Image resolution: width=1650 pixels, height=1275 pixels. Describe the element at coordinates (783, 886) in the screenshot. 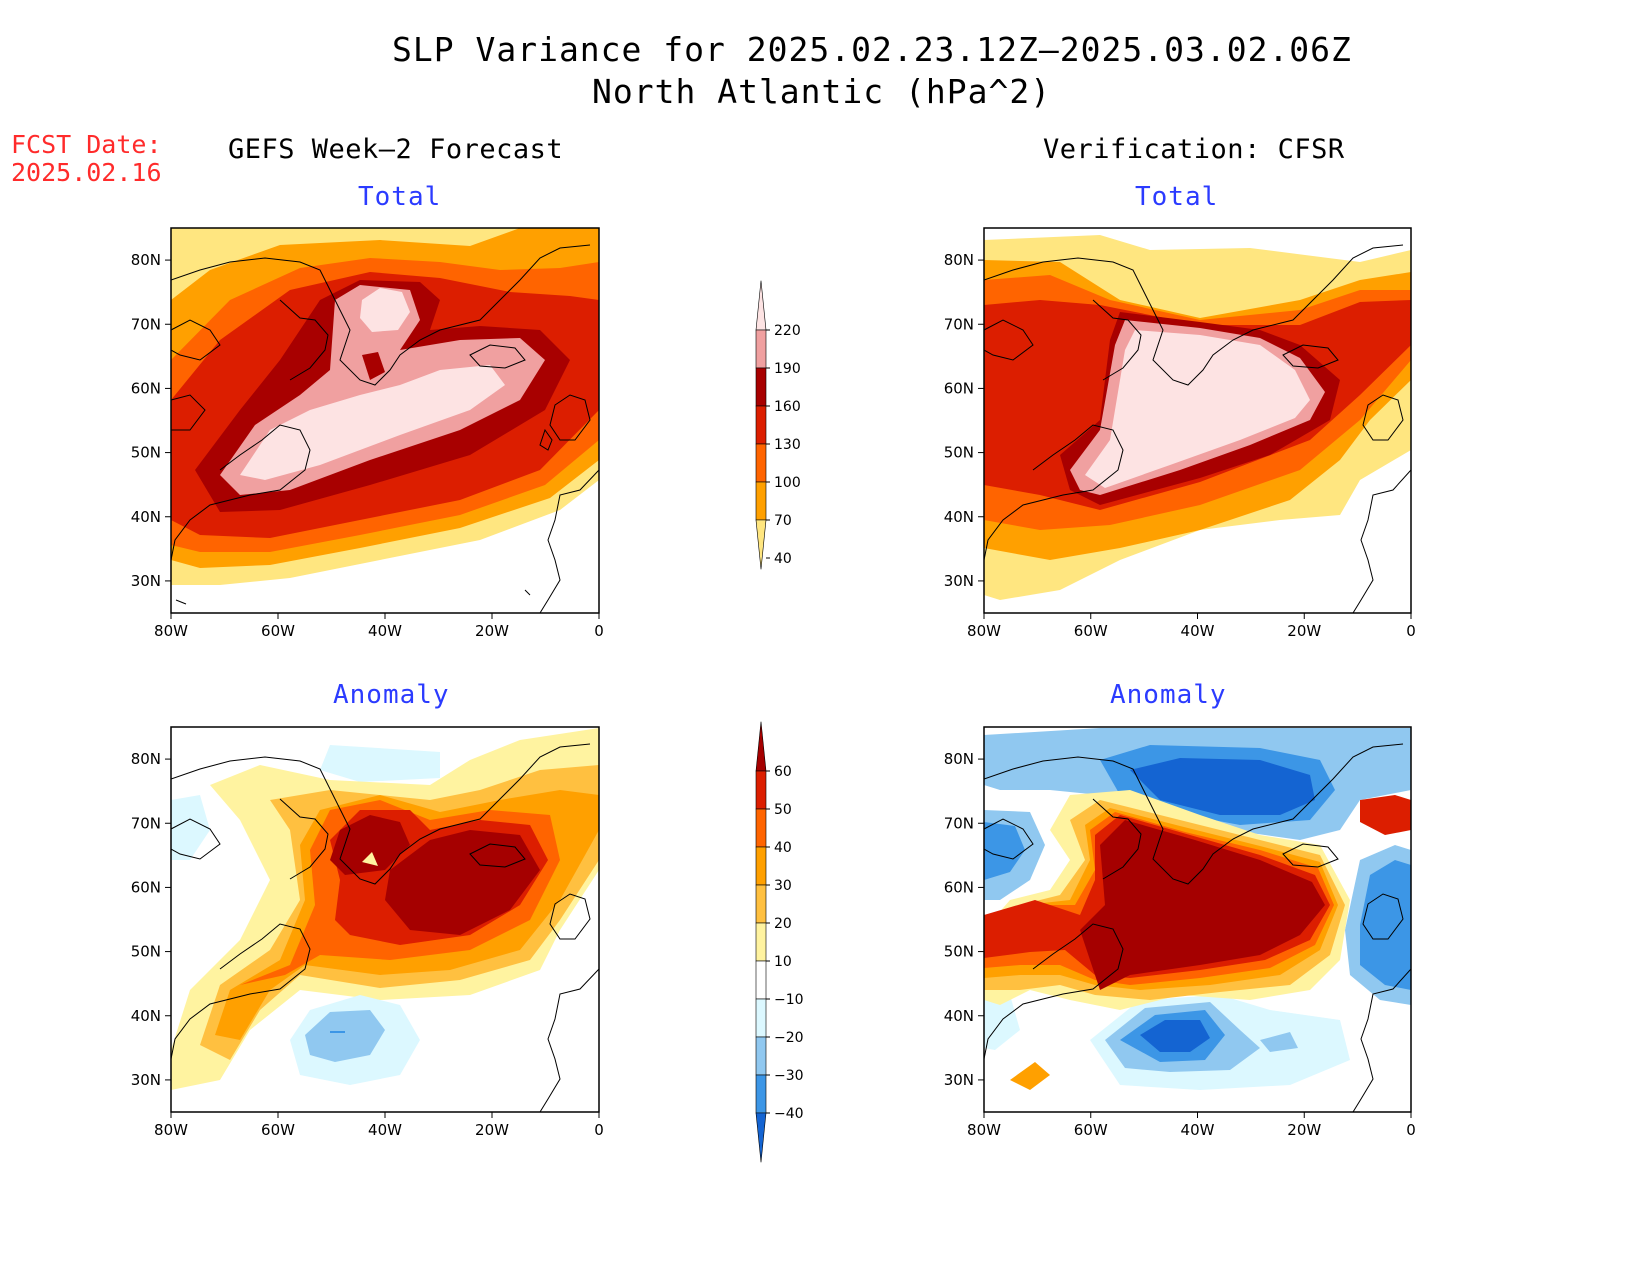

I see `colorbar-label: 30` at that location.